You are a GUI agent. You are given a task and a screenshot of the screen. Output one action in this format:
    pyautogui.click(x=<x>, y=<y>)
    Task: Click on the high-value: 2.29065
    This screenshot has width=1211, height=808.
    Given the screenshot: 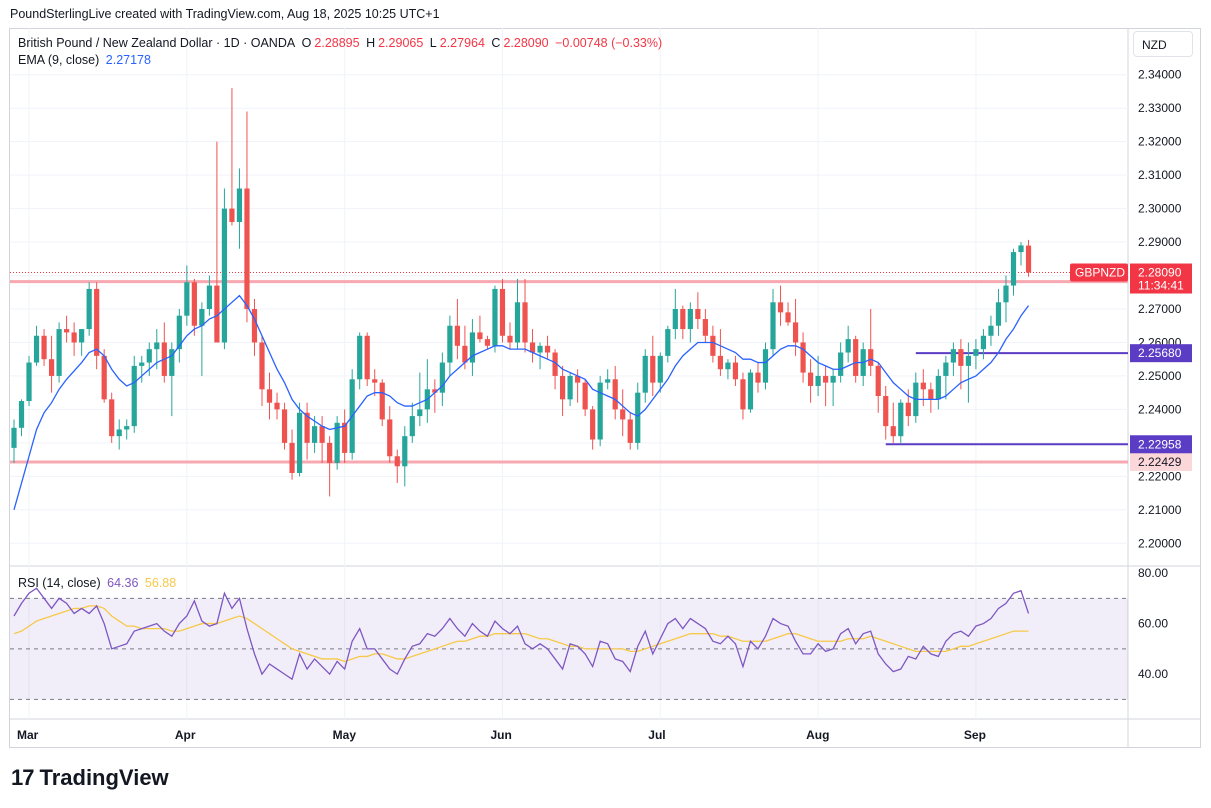 What is the action you would take?
    pyautogui.click(x=401, y=43)
    